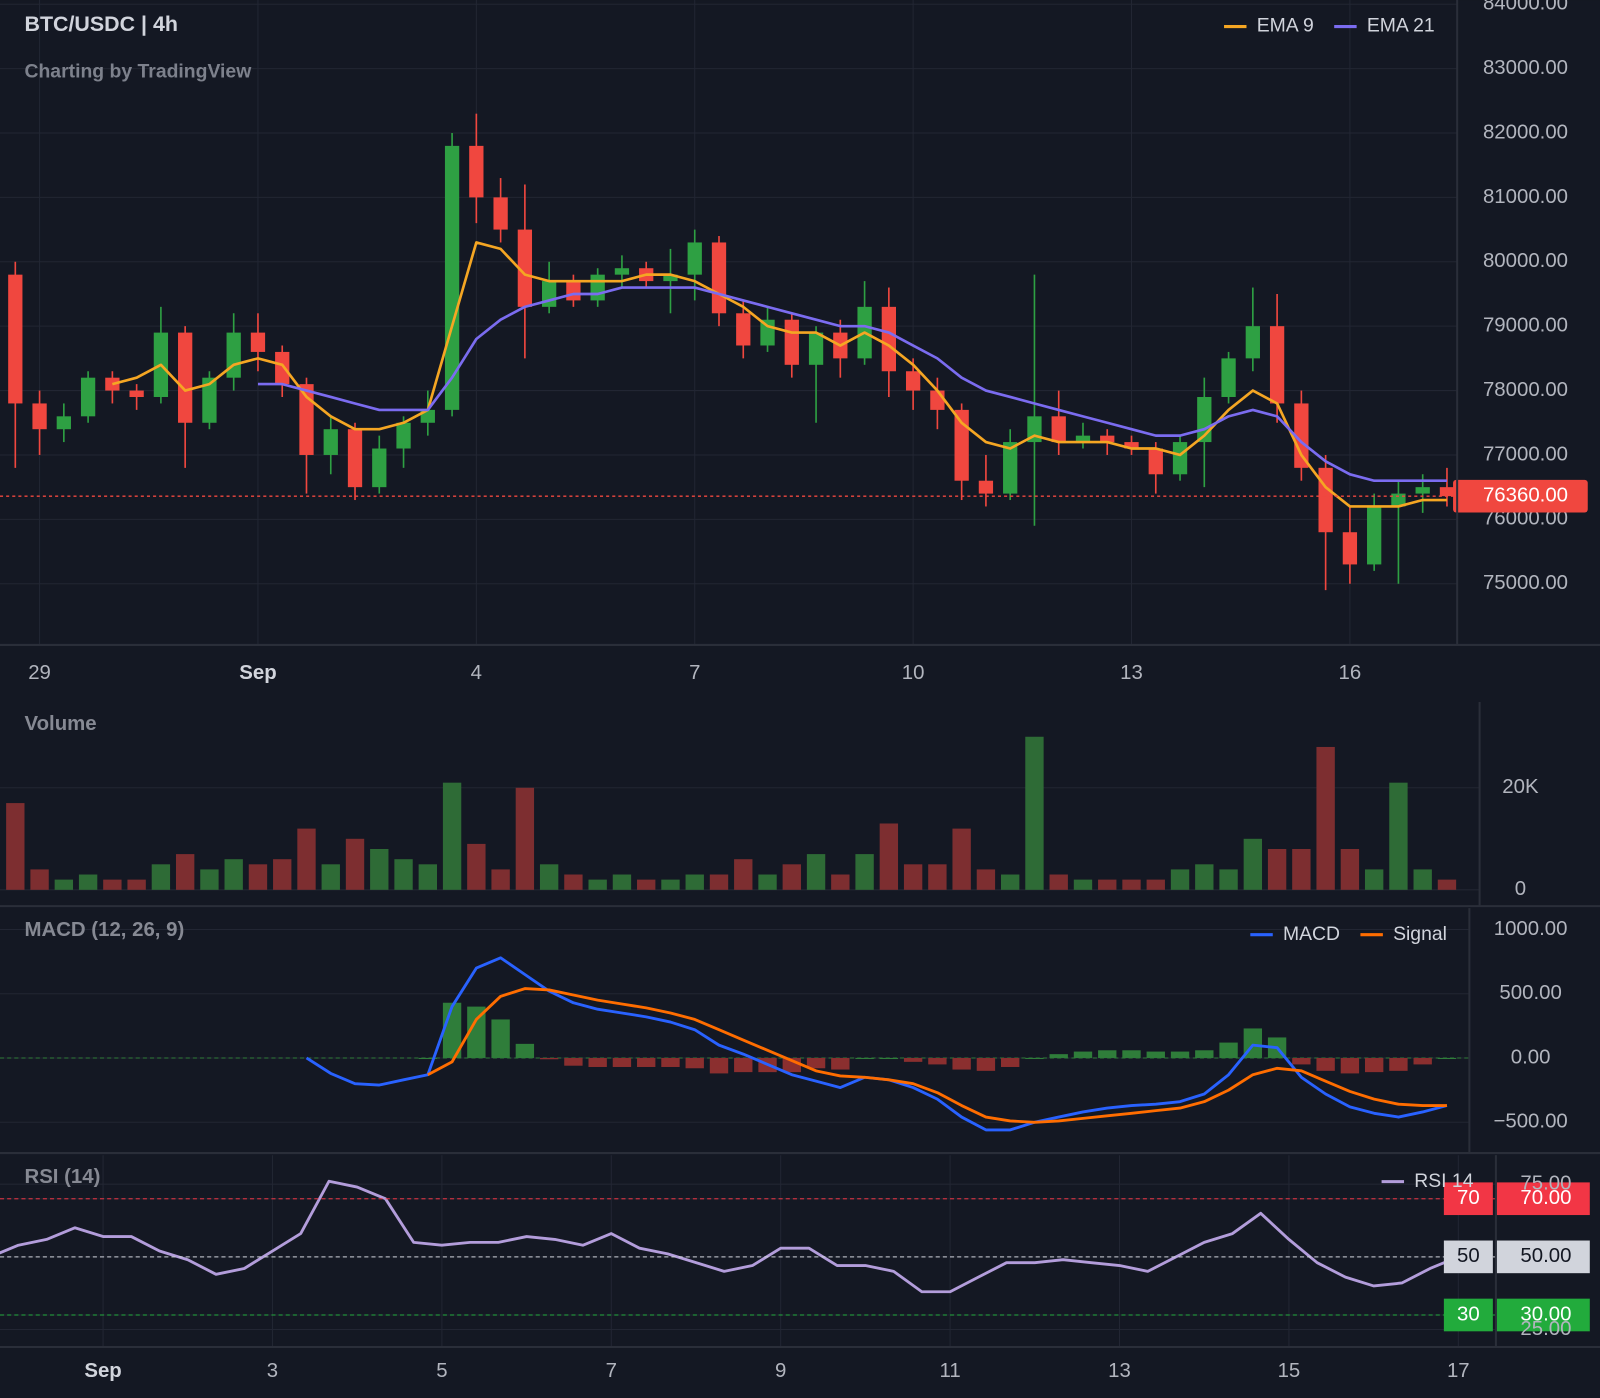 The image size is (1600, 1398). What do you see at coordinates (39, 673) in the screenshot?
I see `x-tick-label: 29` at bounding box center [39, 673].